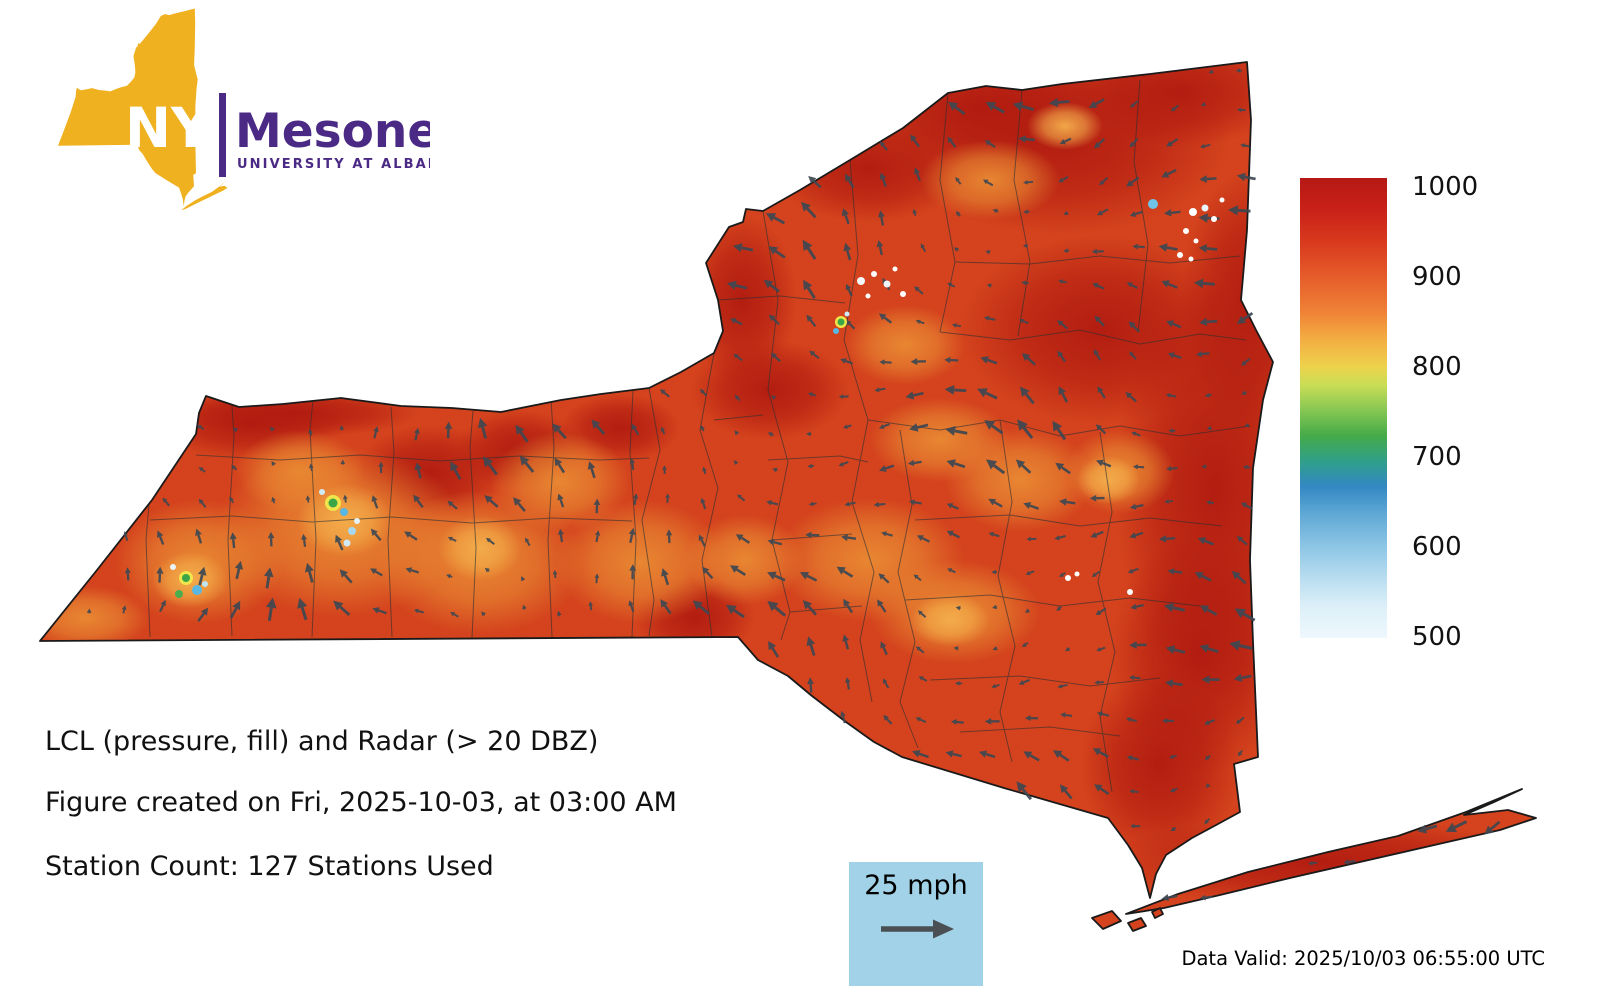 This screenshot has width=1600, height=1000. What do you see at coordinates (1437, 367) in the screenshot?
I see `colorbar-tick-800: 800` at bounding box center [1437, 367].